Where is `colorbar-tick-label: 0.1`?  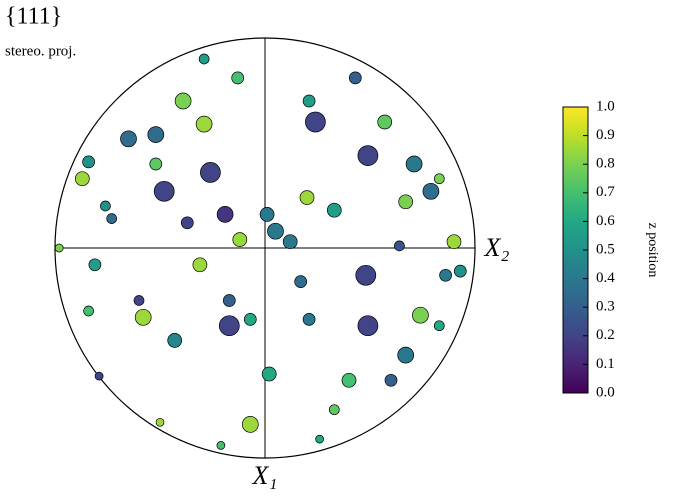 colorbar-tick-label: 0.1 is located at coordinates (605, 364).